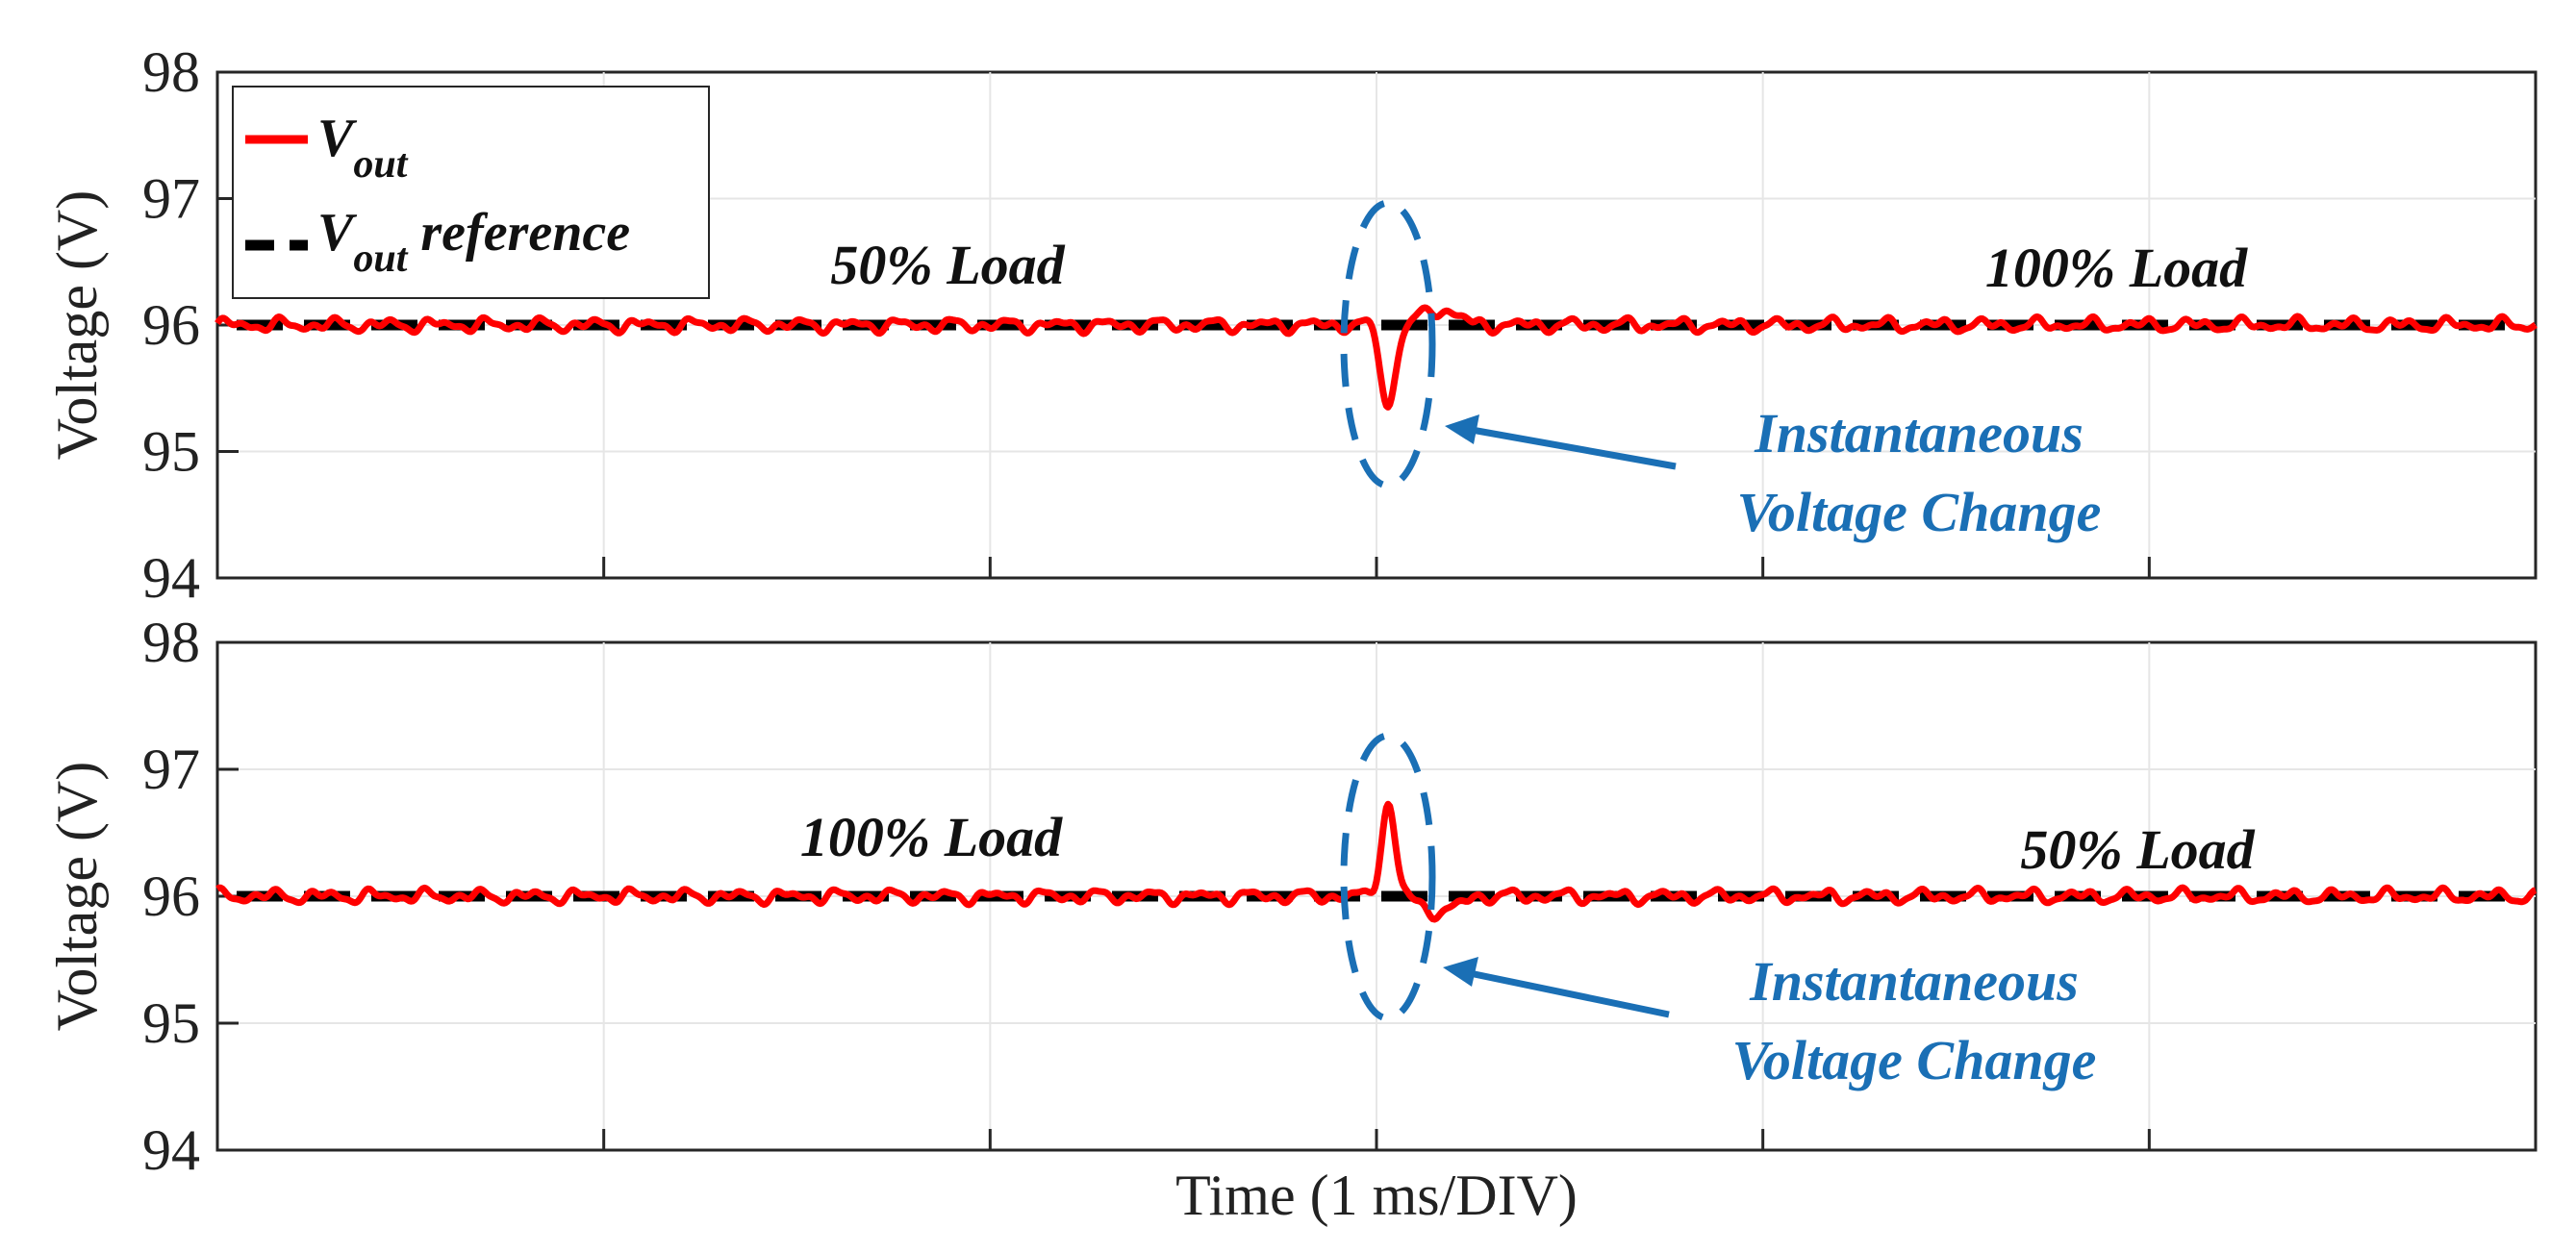 This screenshot has height=1253, width=2576. I want to click on bottom-change-label-line2: Voltage Change, so click(1914, 1060).